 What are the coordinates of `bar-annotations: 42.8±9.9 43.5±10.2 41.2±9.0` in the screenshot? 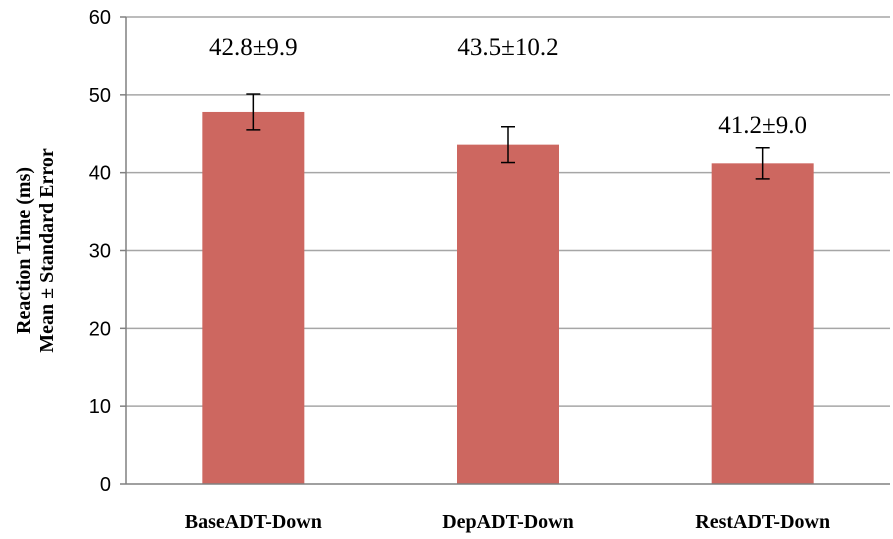 It's located at (508, 86).